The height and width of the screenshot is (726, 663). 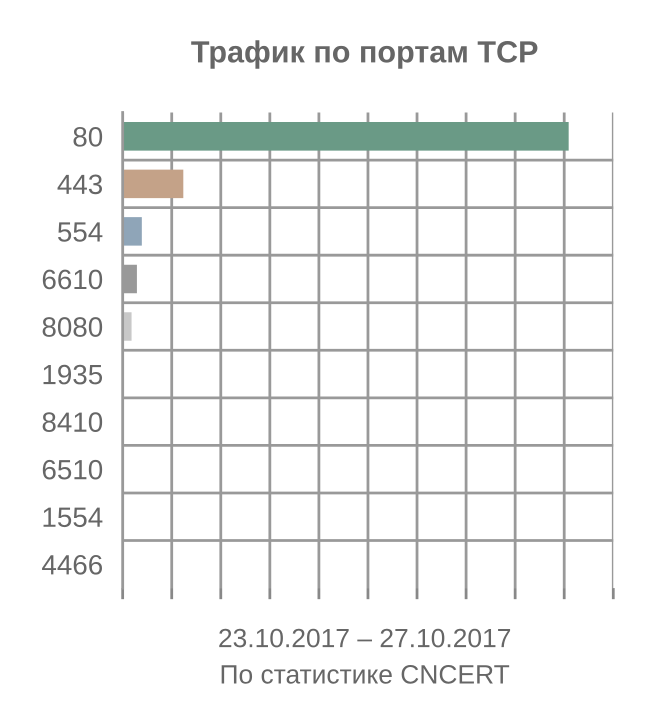 What do you see at coordinates (364, 54) in the screenshot?
I see `chart-title: Трафик по портам TCP` at bounding box center [364, 54].